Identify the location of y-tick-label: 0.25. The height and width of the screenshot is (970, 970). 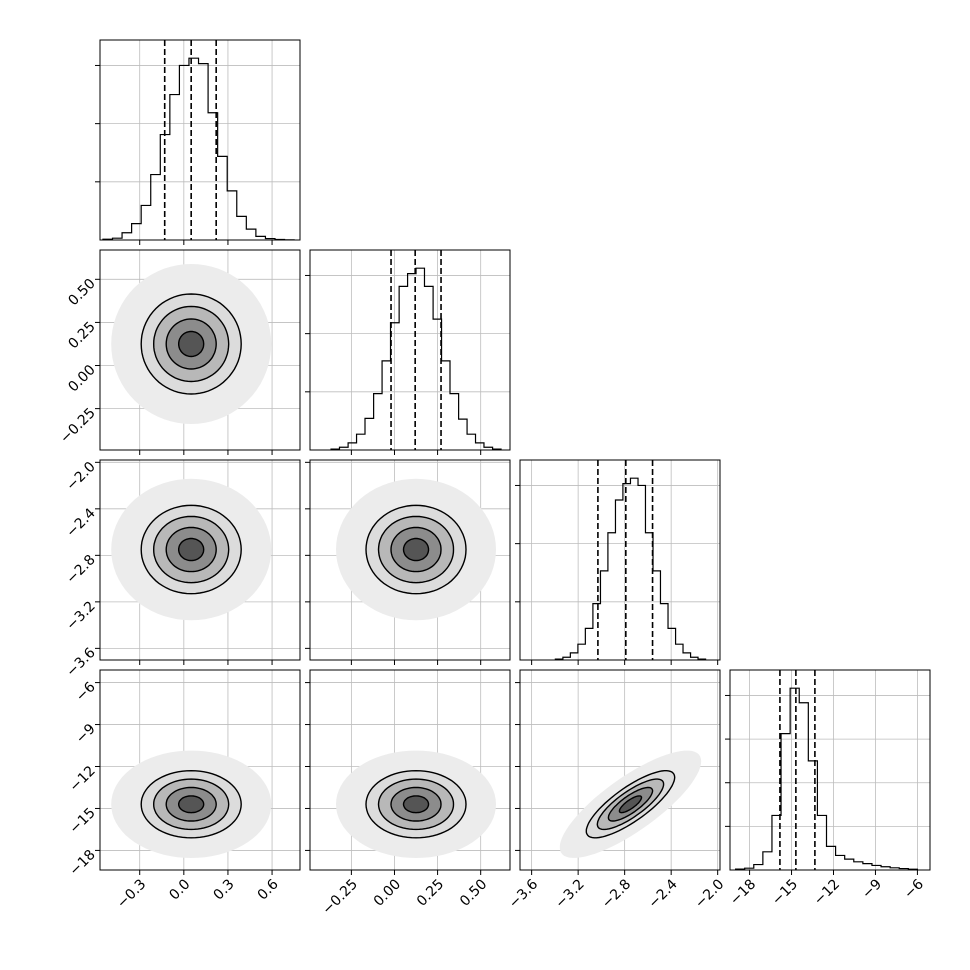
(81, 335).